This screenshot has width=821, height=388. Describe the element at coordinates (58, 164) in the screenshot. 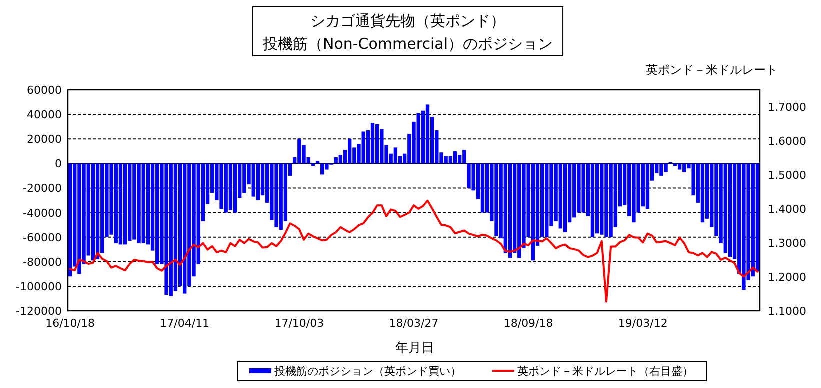

I see `y-tick-label: 0` at that location.